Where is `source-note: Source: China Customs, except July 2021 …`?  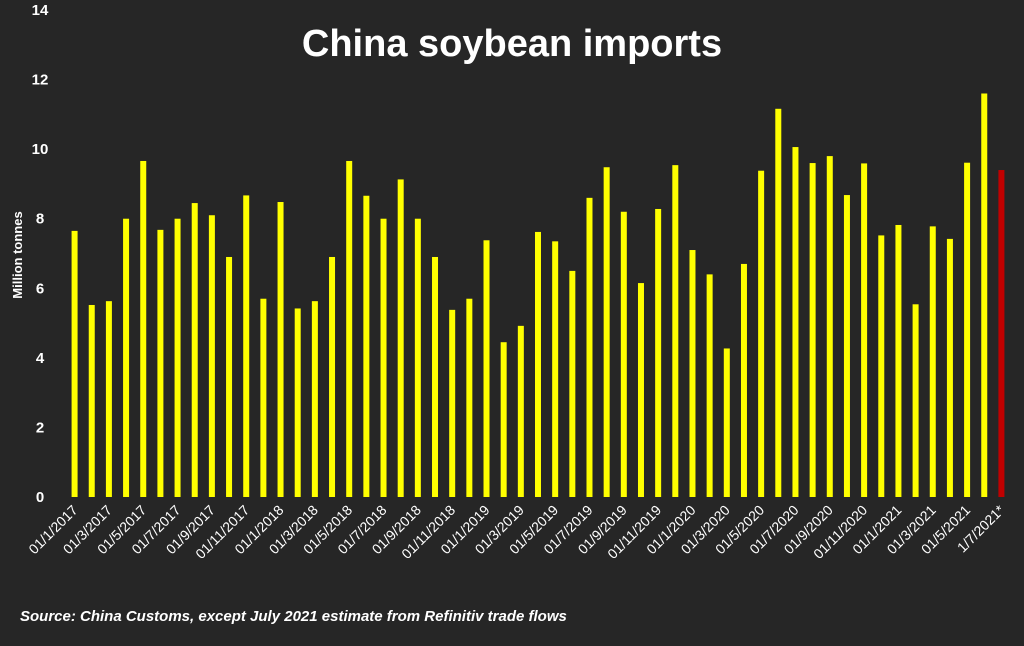
source-note: Source: China Customs, except July 2021 … is located at coordinates (293, 616).